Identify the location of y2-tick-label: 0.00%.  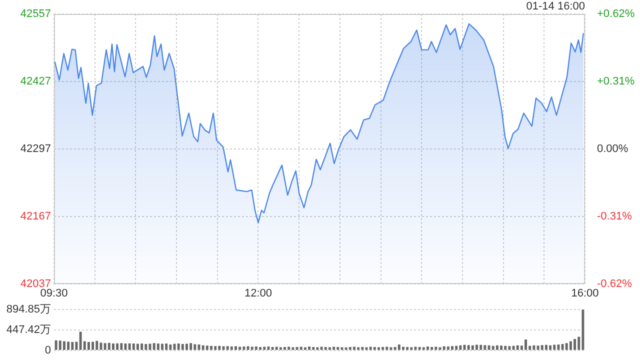
(612, 149).